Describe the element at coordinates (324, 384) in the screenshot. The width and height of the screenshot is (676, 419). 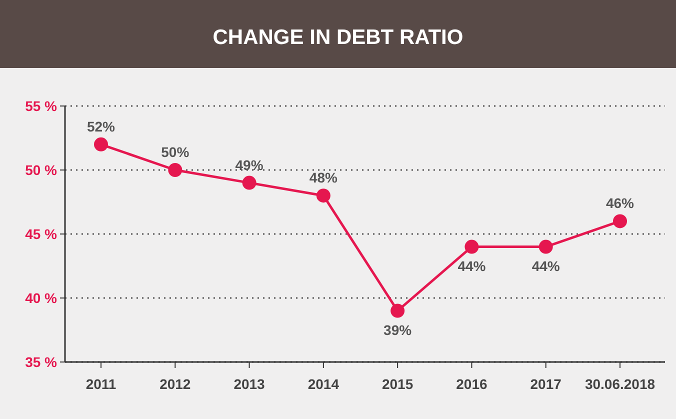
I see `x-tick-label: 2014` at that location.